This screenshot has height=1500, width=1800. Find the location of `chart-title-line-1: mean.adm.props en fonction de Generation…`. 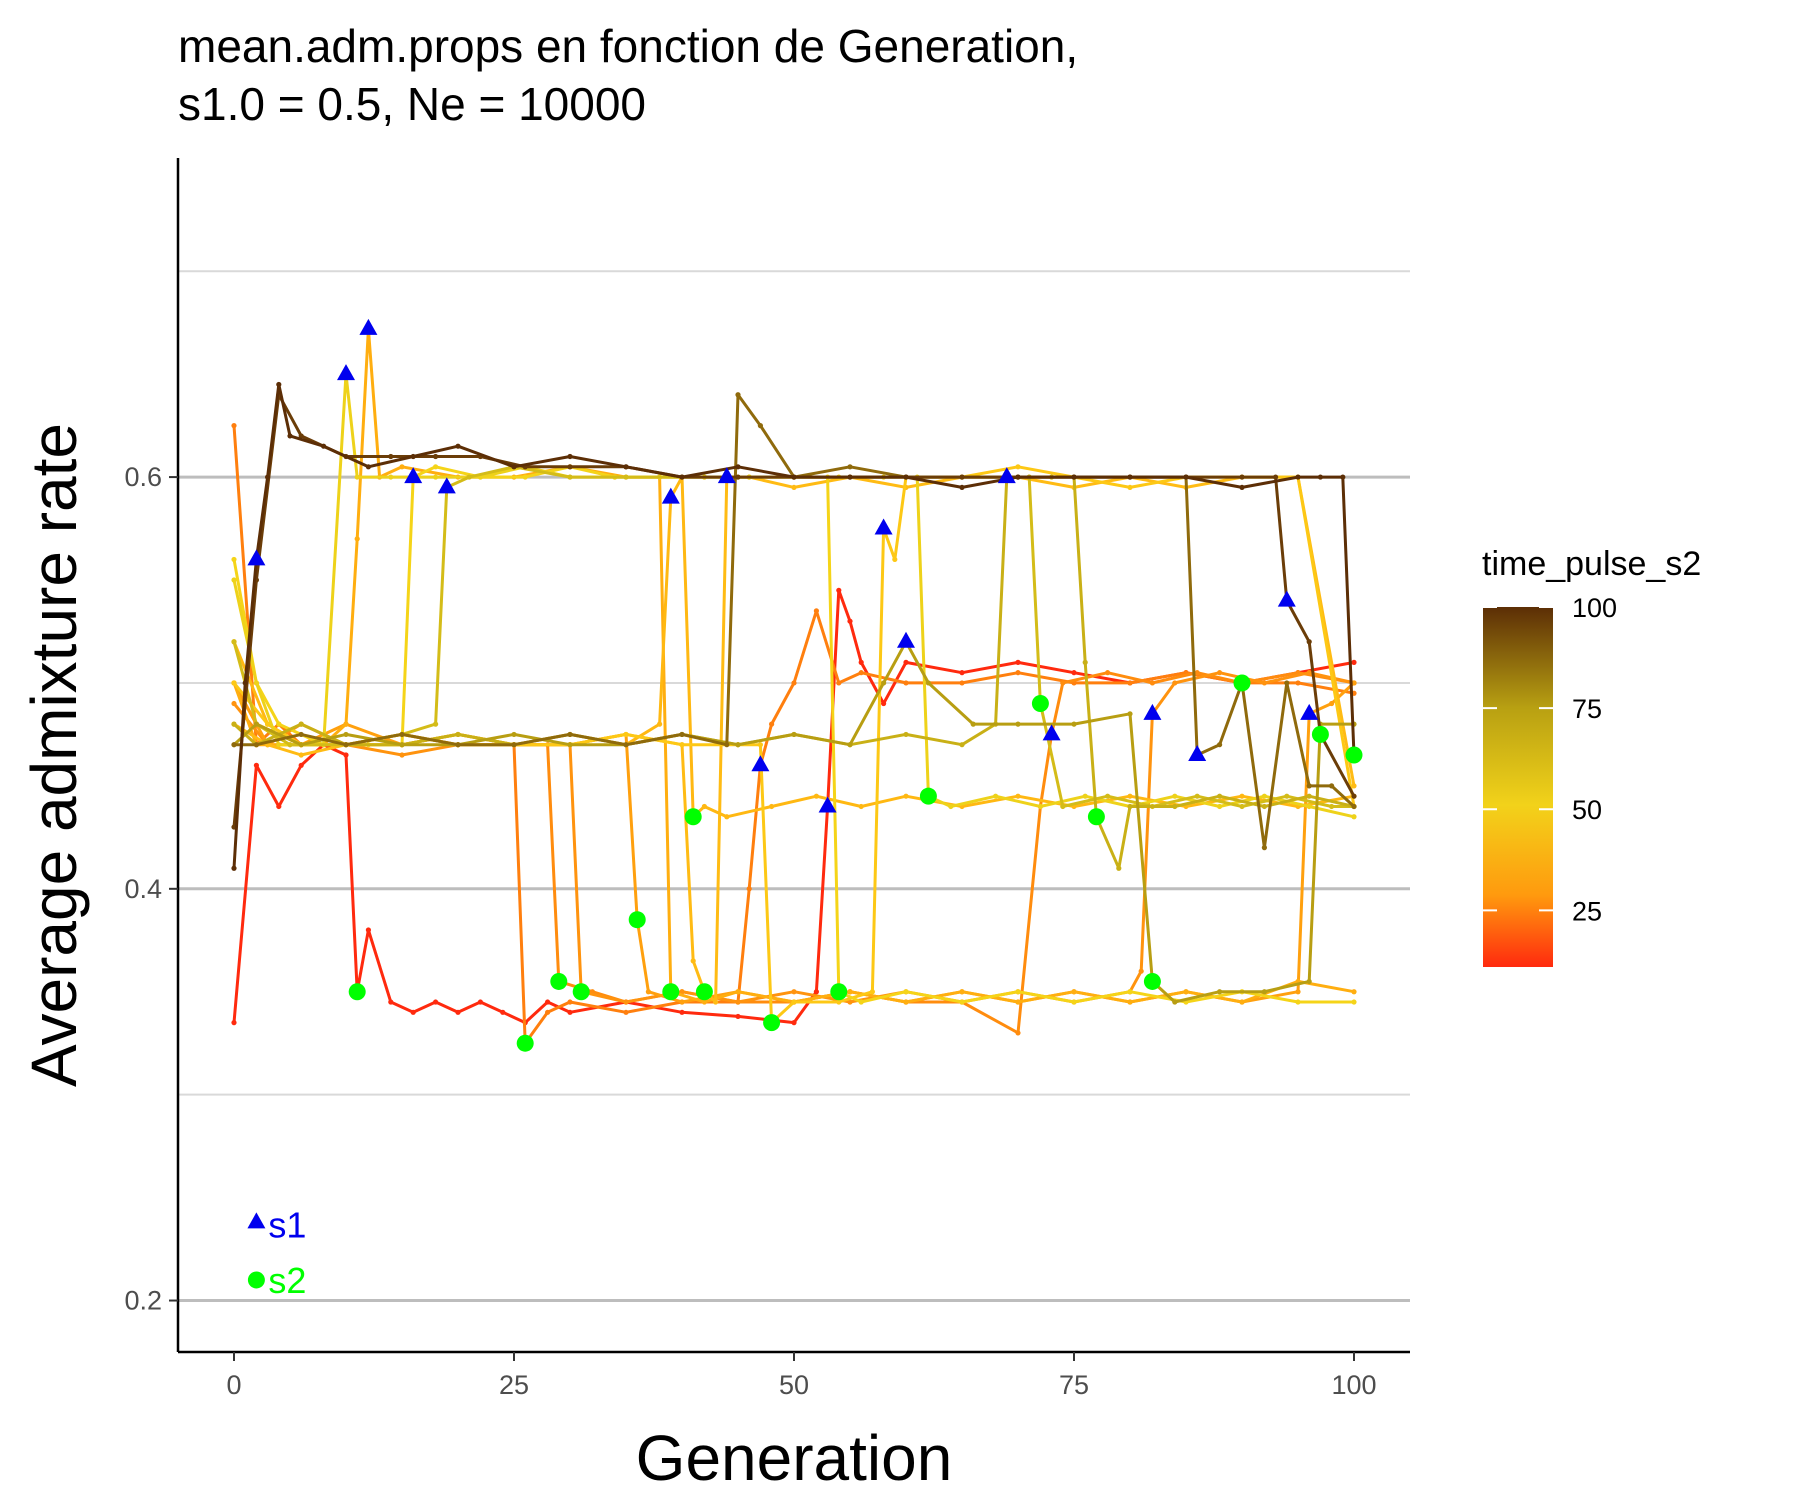

chart-title-line-1: mean.adm.props en fonction de Generation… is located at coordinates (628, 46).